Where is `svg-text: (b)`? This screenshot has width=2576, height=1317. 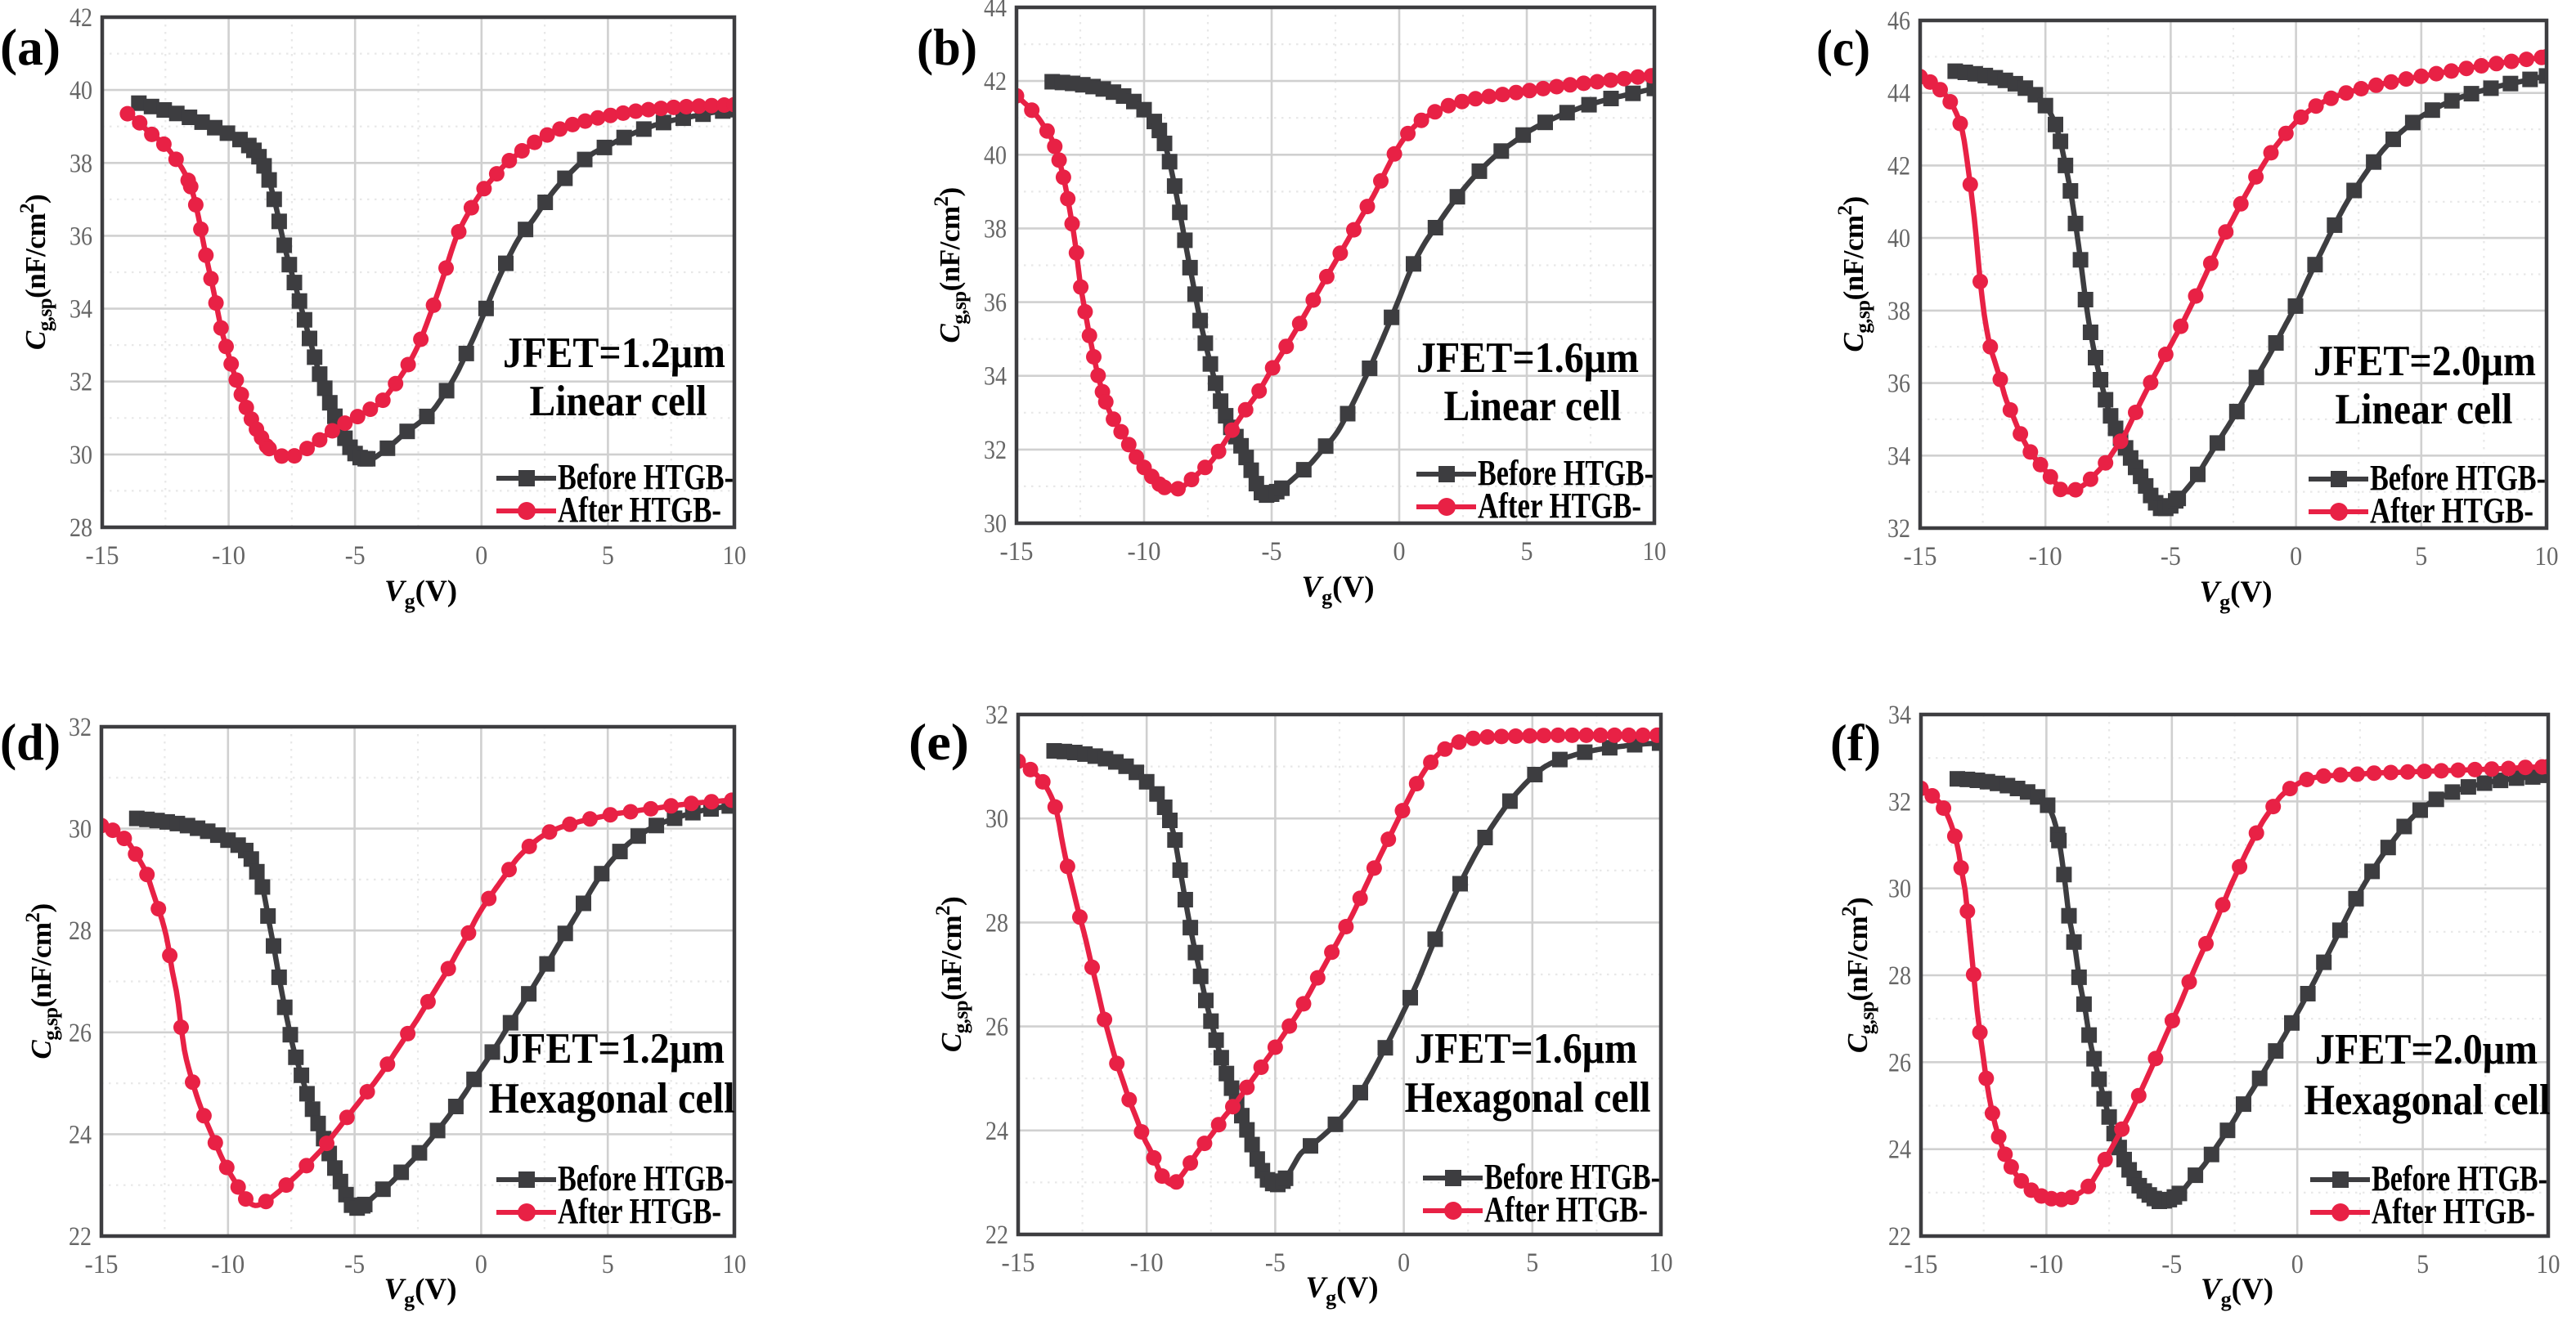 svg-text: (b) is located at coordinates (947, 47).